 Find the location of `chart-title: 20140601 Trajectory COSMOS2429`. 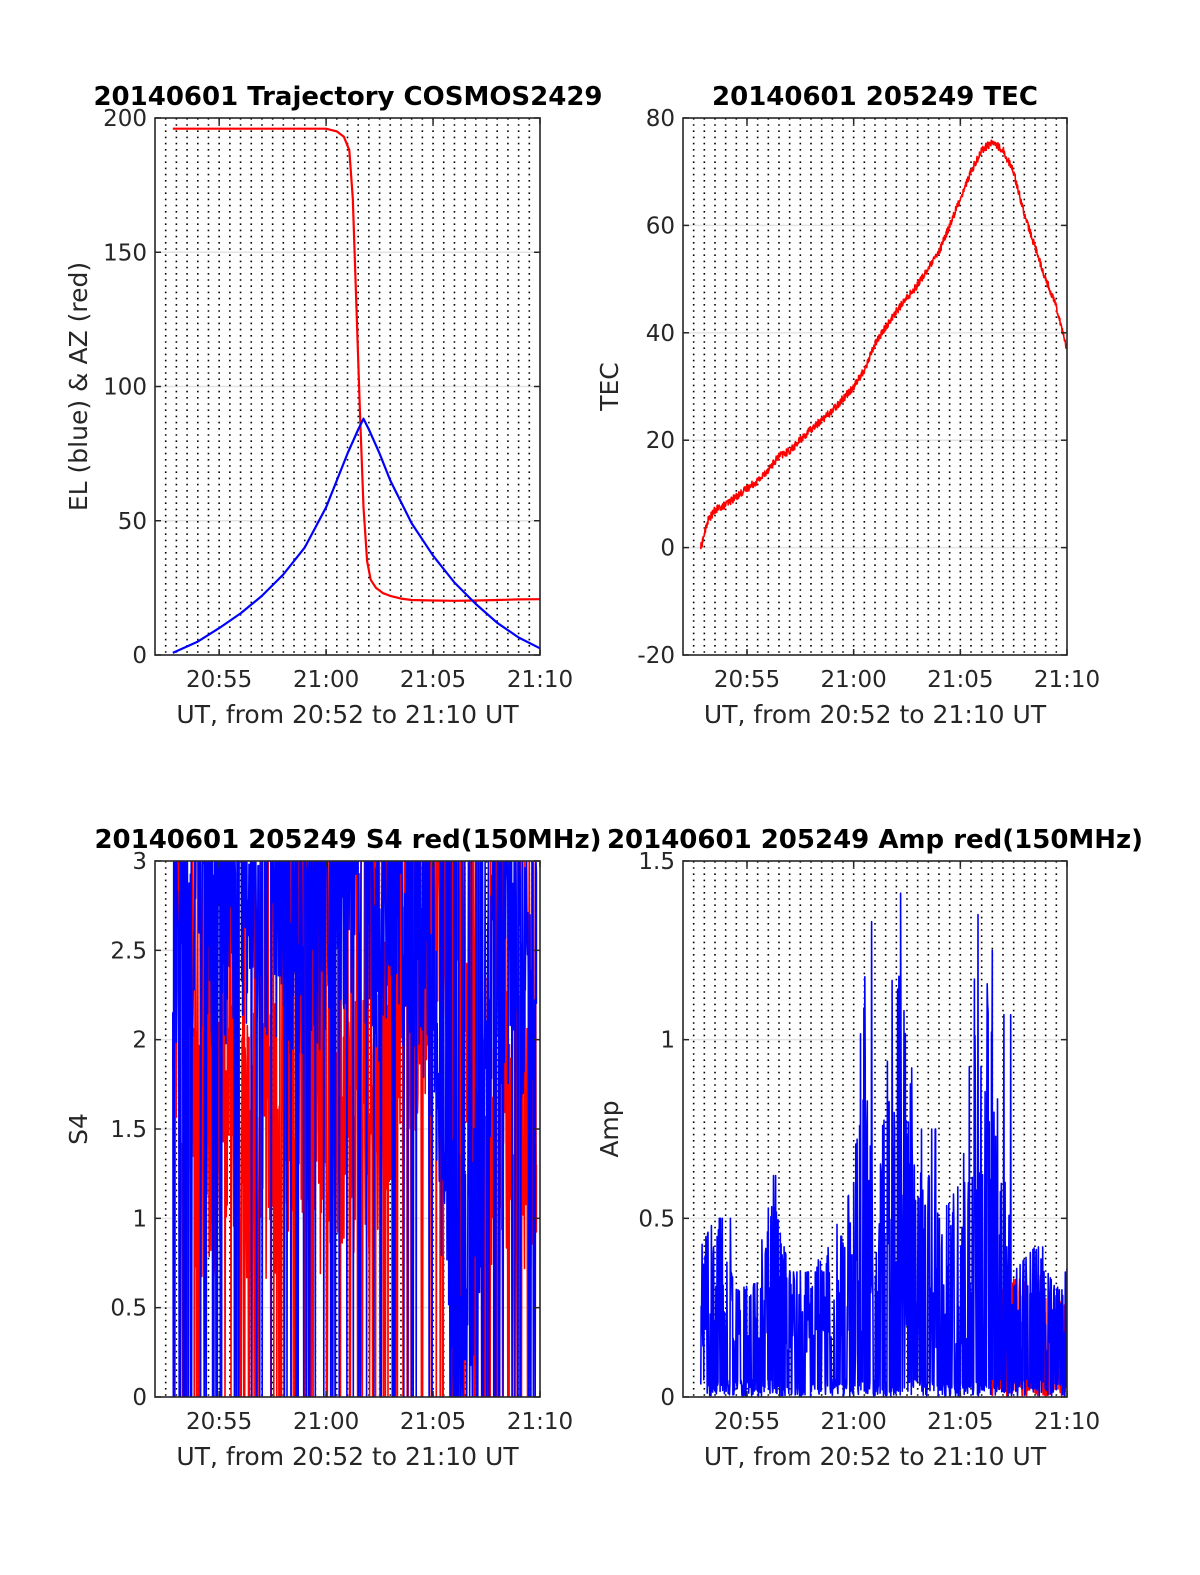

chart-title: 20140601 Trajectory COSMOS2429 is located at coordinates (347, 97).